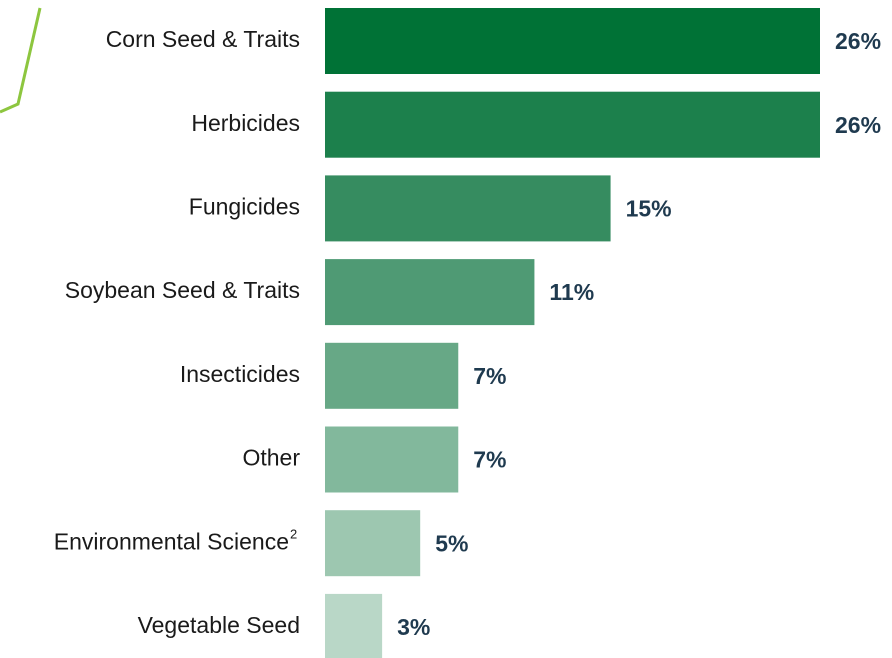 The image size is (892, 658). I want to click on category-label: Corn Seed & Traits, so click(203, 39).